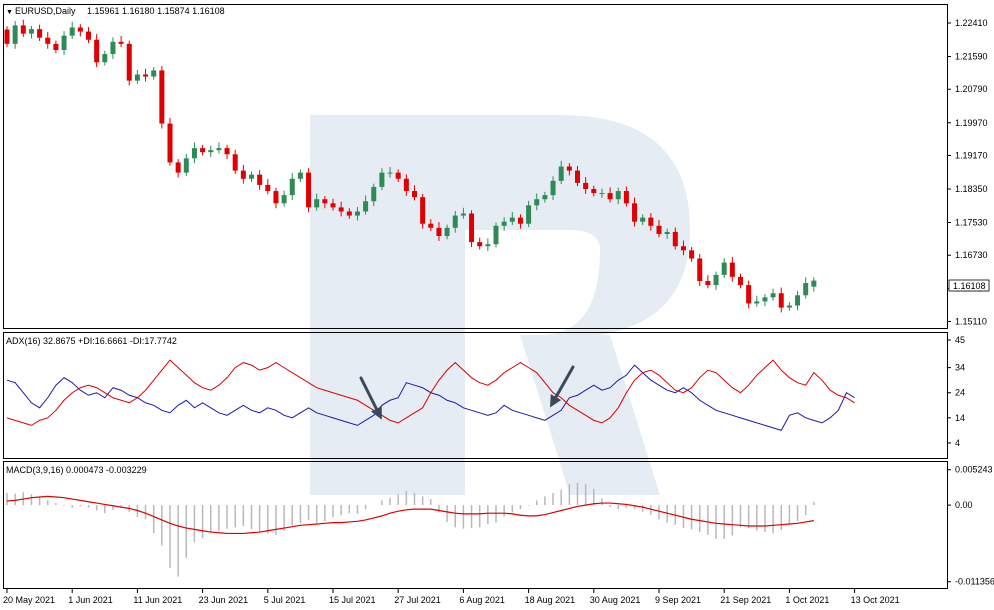 This screenshot has width=994, height=610. What do you see at coordinates (370, 398) in the screenshot?
I see `arrow-down-right-icon` at bounding box center [370, 398].